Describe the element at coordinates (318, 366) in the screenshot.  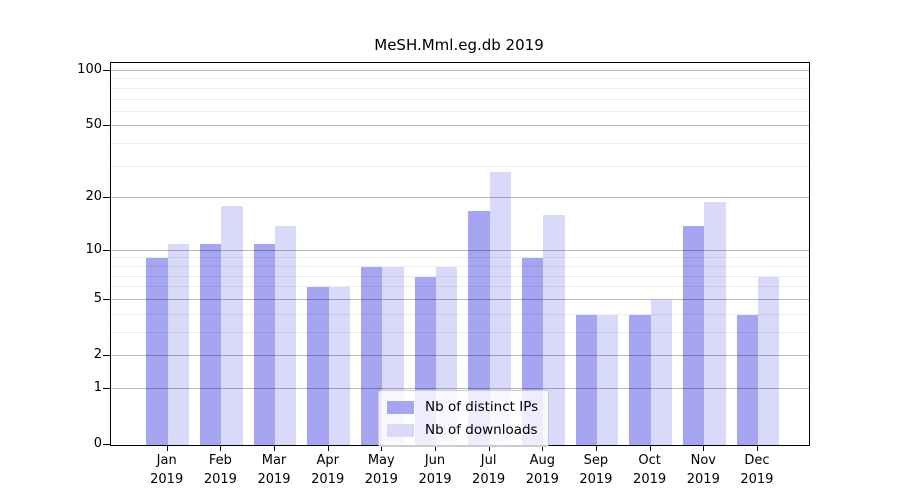
I see `bar-distinct-ips-apr` at that location.